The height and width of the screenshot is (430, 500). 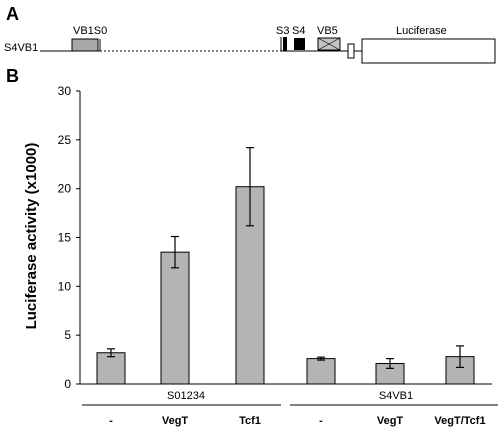 I want to click on panel-b-letter: B, so click(x=12, y=76).